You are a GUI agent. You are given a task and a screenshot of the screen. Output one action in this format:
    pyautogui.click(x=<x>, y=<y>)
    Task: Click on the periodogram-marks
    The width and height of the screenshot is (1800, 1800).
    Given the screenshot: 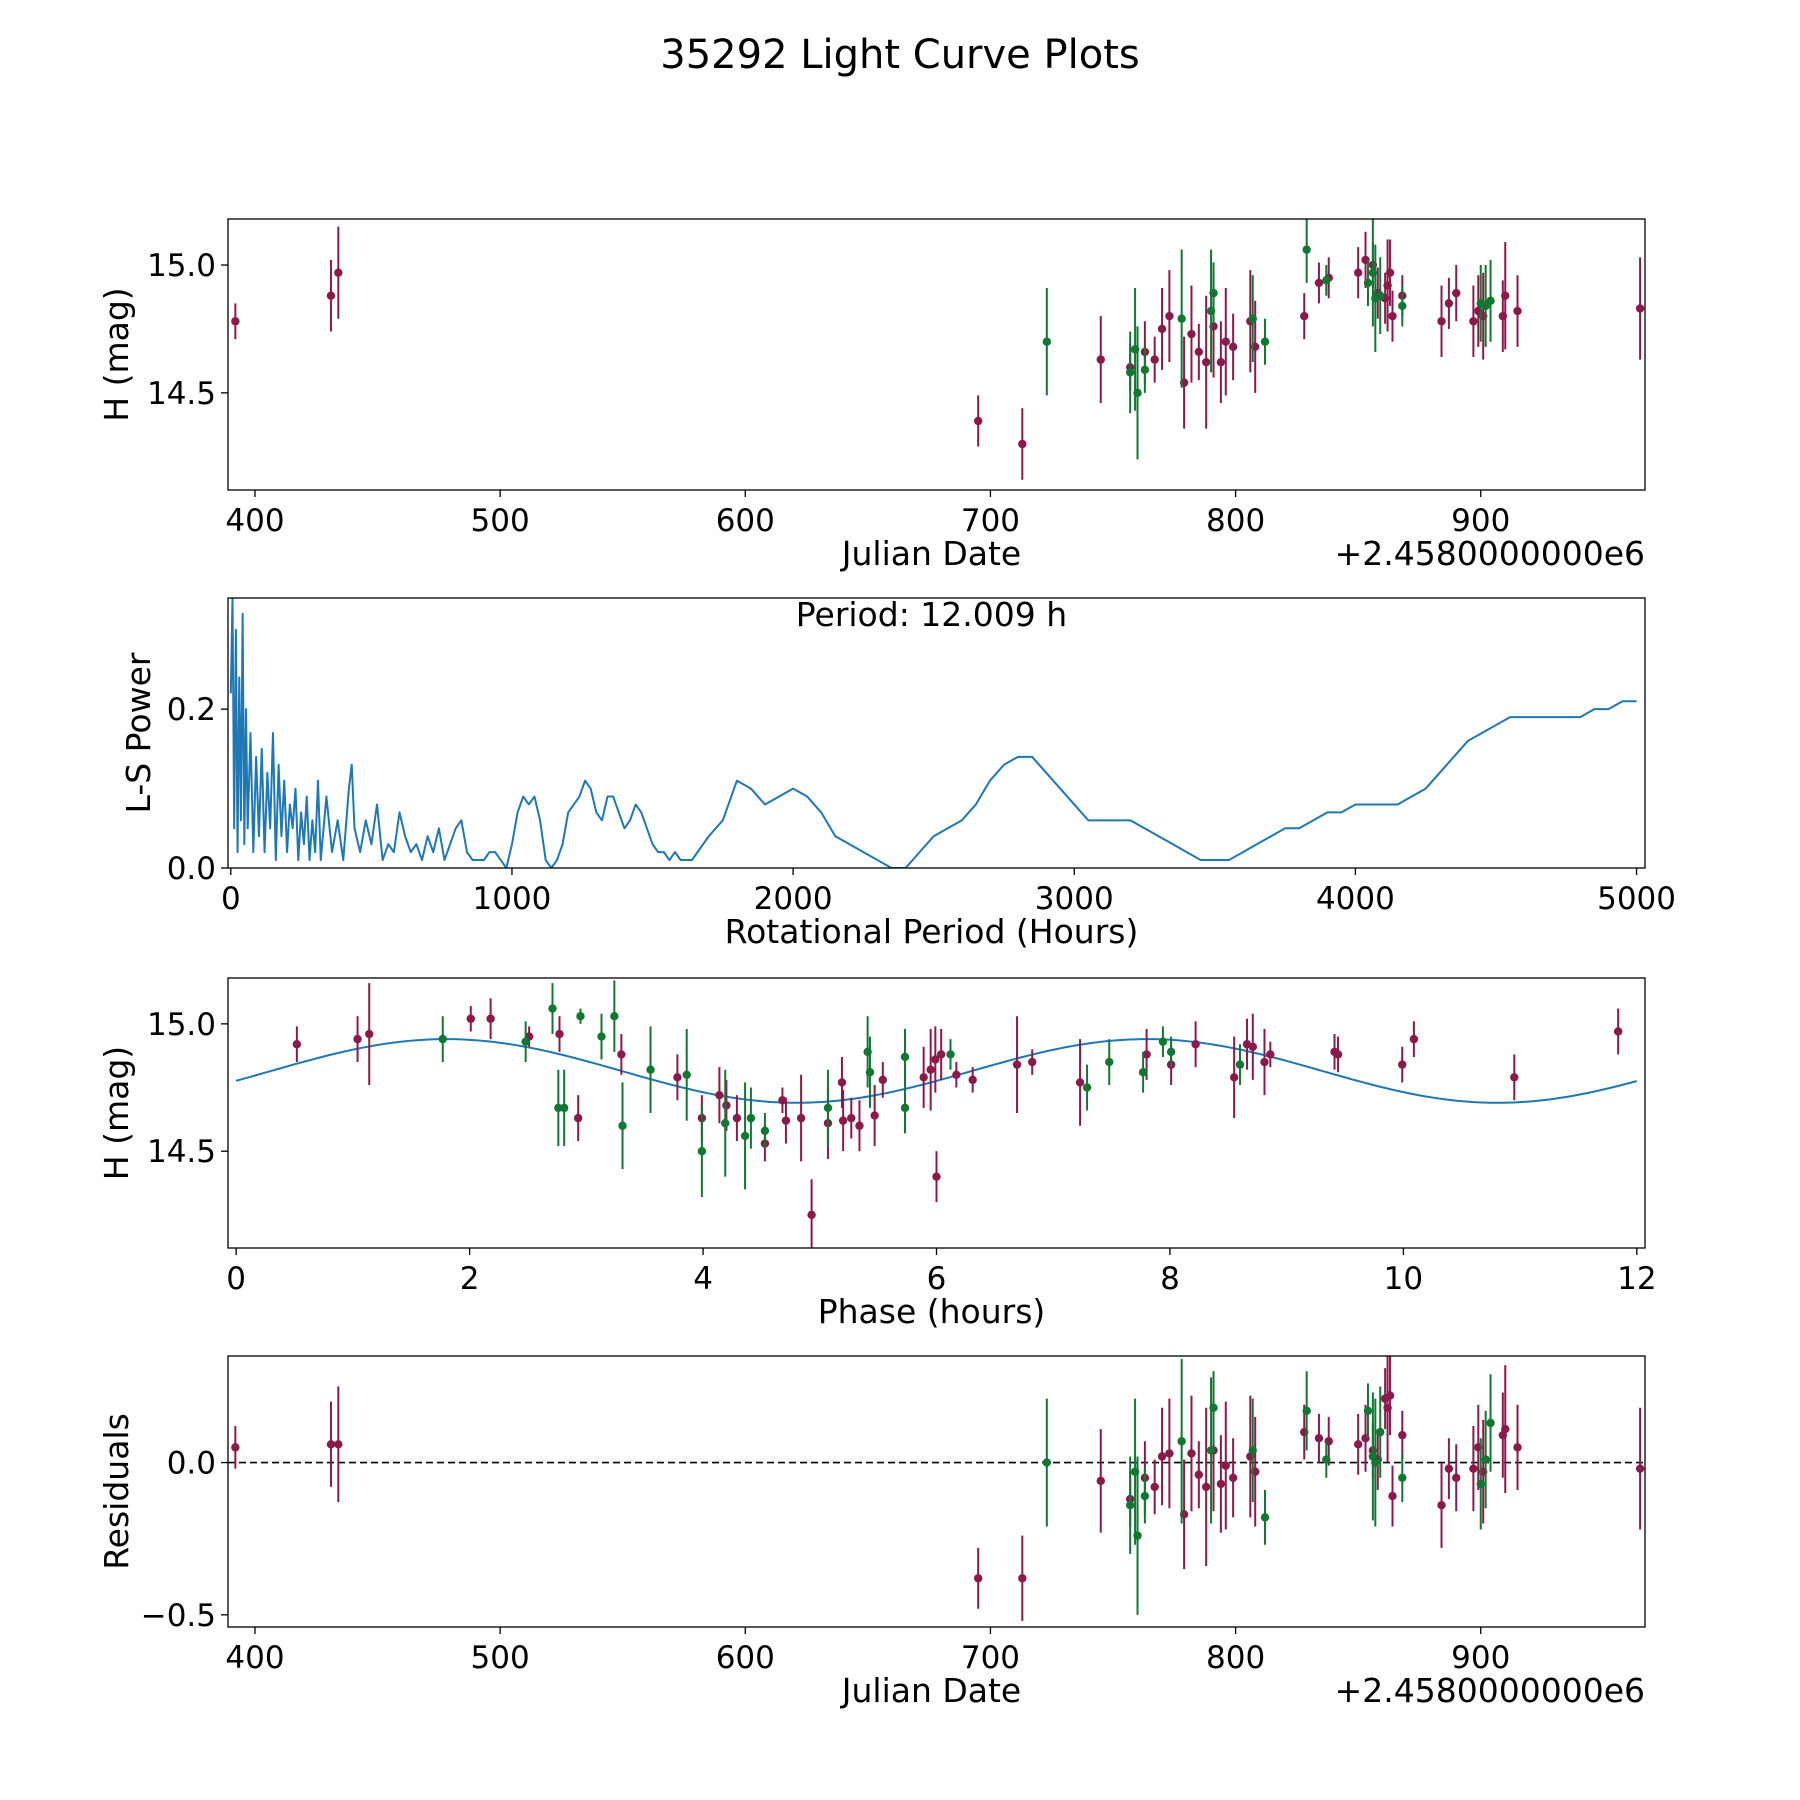 What is the action you would take?
    pyautogui.click(x=933, y=733)
    